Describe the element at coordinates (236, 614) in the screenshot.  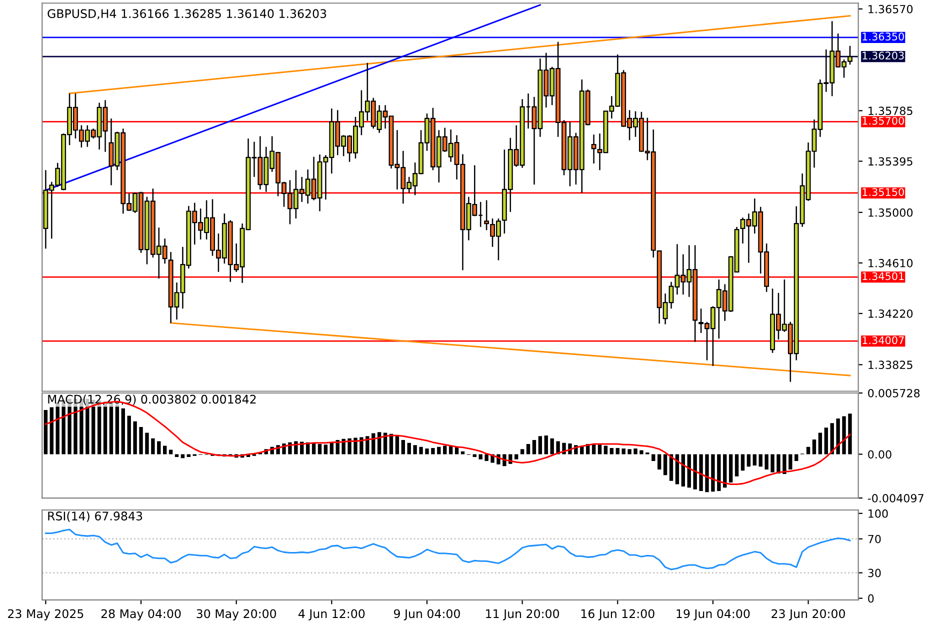
I see `x-tick-label: 30 May 20:00` at that location.